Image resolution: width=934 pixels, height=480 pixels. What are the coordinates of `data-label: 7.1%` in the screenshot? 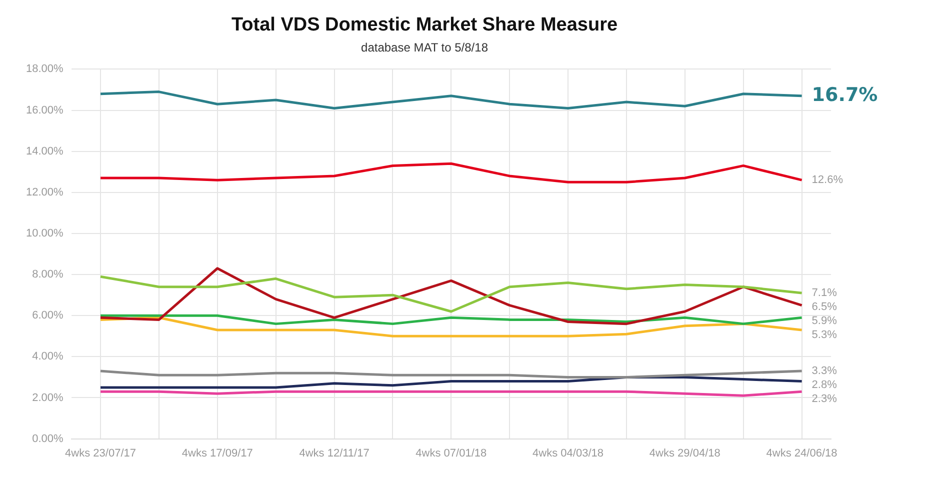 It's located at (825, 293).